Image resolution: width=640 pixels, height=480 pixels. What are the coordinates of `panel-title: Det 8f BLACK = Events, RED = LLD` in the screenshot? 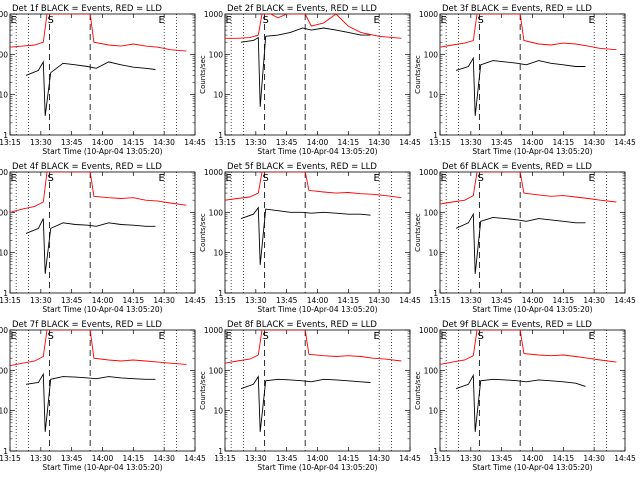 It's located at (302, 325).